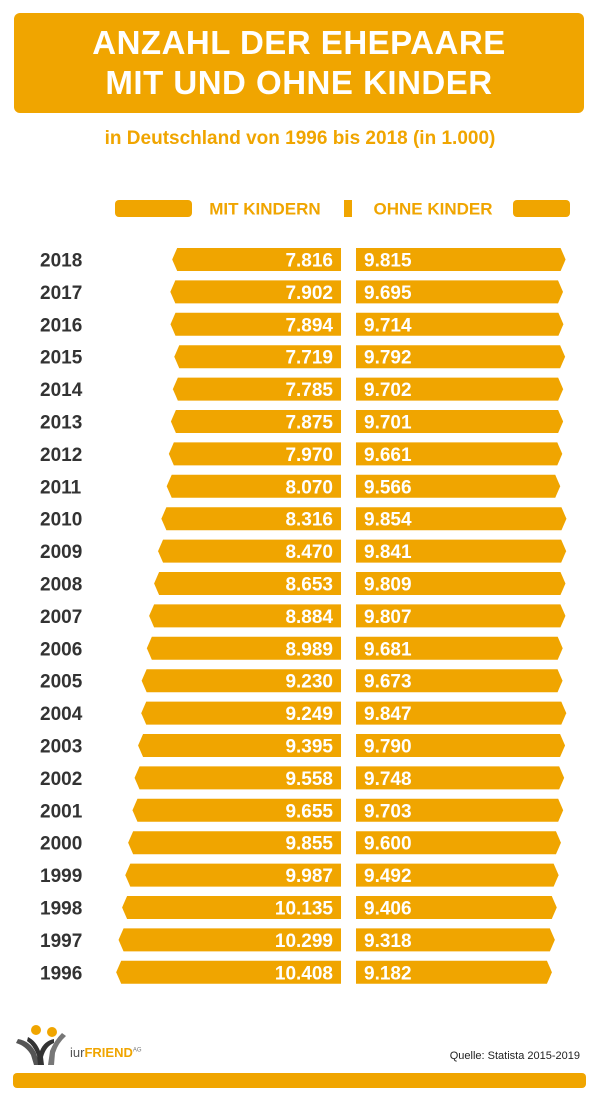 The height and width of the screenshot is (1103, 600). Describe the element at coordinates (309, 617) in the screenshot. I see `value-label-mit-kindern: 8.884` at that location.